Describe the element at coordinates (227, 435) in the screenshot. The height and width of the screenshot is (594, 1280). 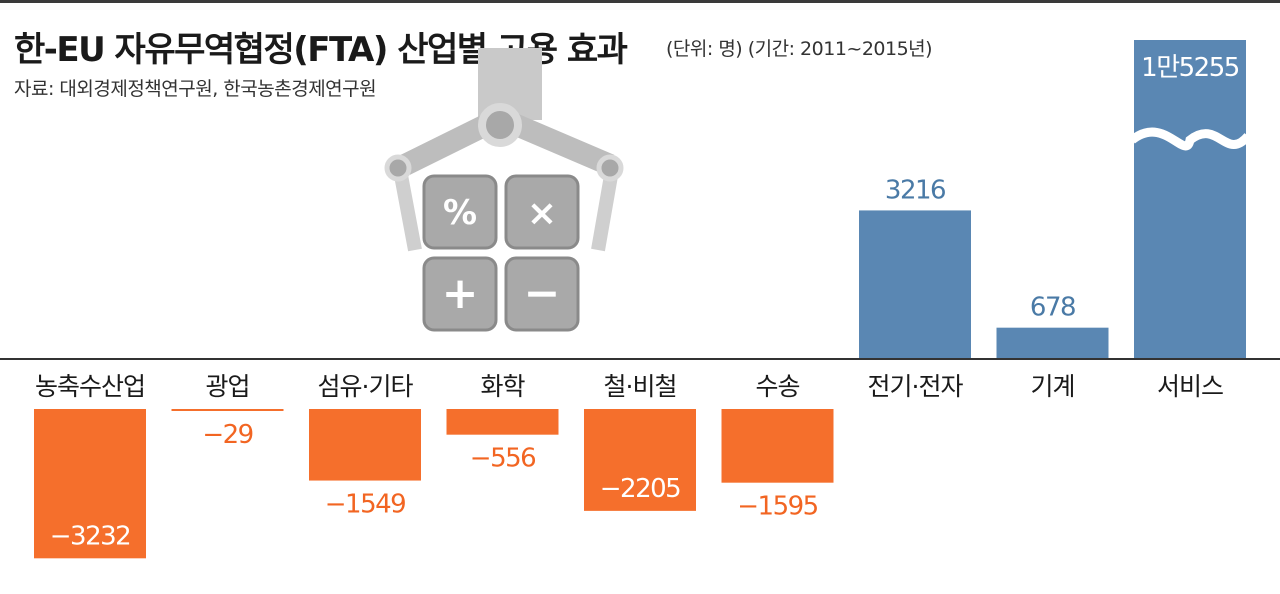
I see `data-label: −29` at that location.